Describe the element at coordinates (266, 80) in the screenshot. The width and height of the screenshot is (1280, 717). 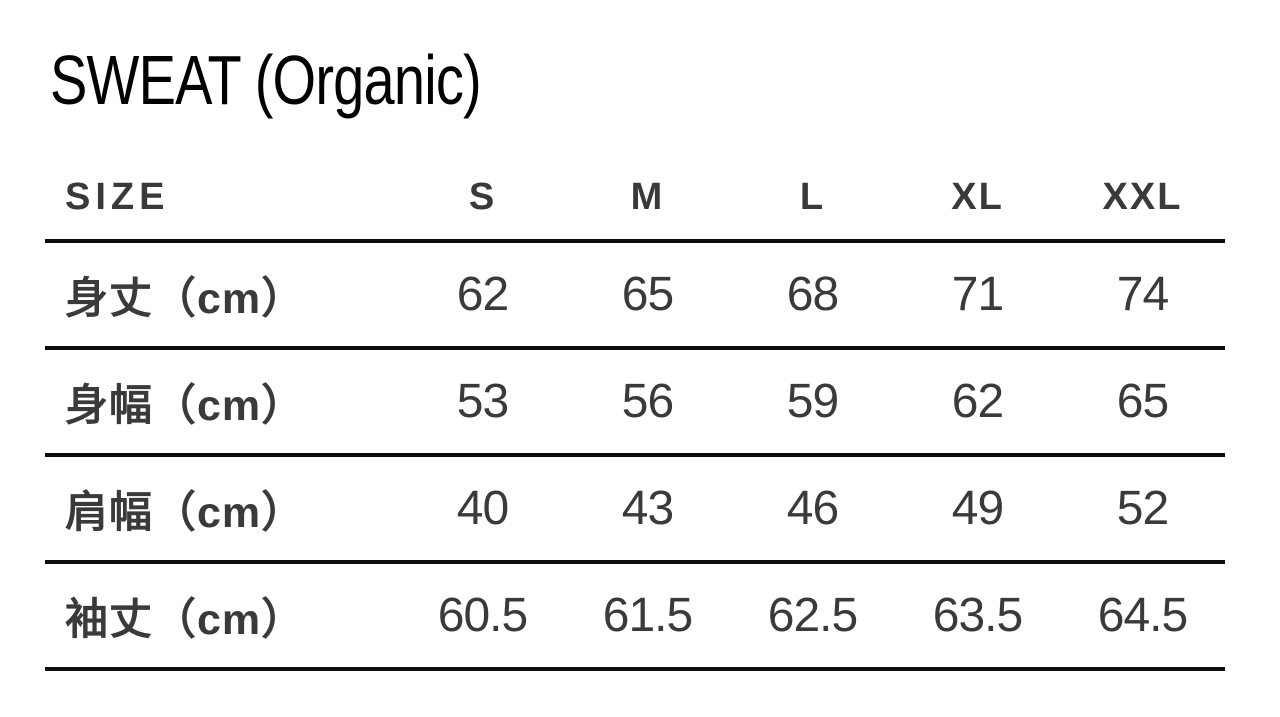
I see `page-title: SWEAT (Organic)` at that location.